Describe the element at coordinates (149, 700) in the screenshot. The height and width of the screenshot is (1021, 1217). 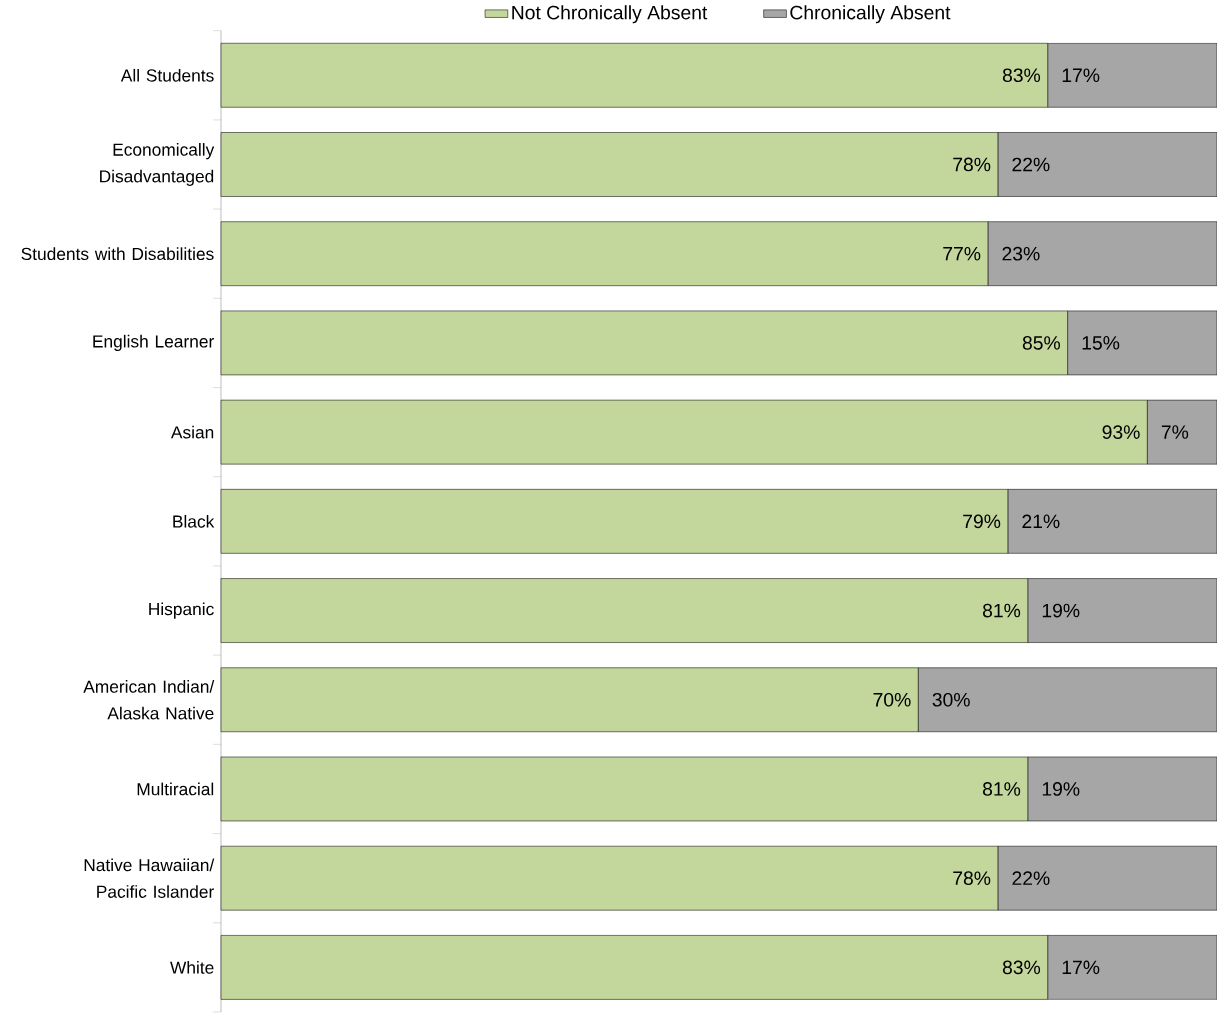
I see `y-tick-label: American Indian/ Alaska Native` at that location.